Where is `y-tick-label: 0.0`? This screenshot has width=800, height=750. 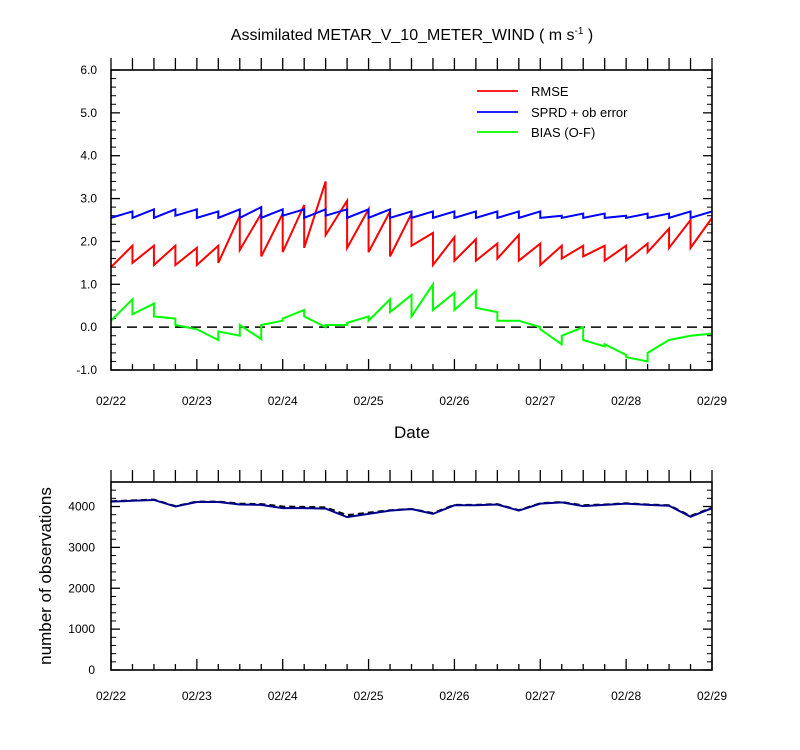
y-tick-label: 0.0 is located at coordinates (88, 327).